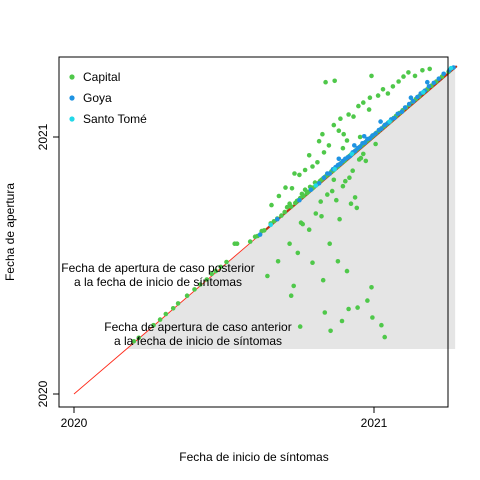  I want to click on annotation-after-line2: a la fecha de inicio de síntomas, so click(158, 282).